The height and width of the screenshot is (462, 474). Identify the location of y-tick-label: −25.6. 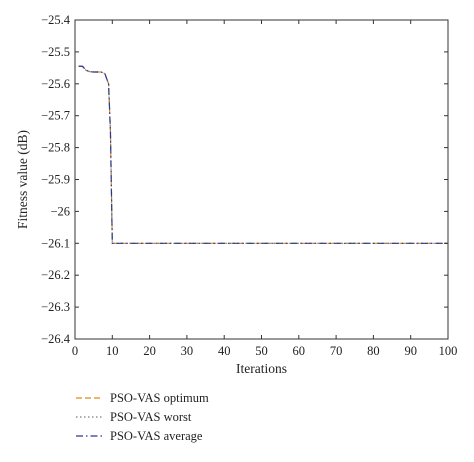
(55, 84).